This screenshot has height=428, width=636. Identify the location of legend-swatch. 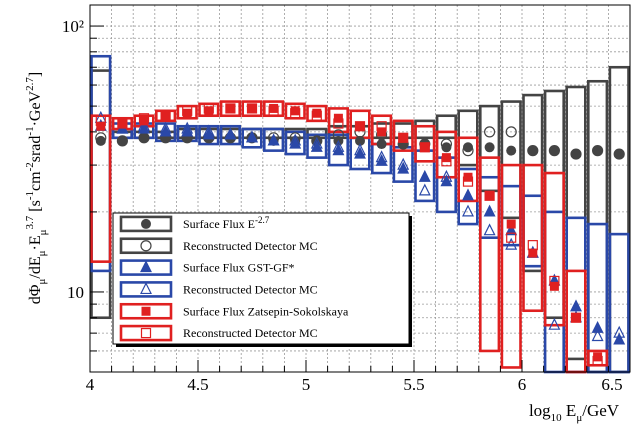
(146, 246).